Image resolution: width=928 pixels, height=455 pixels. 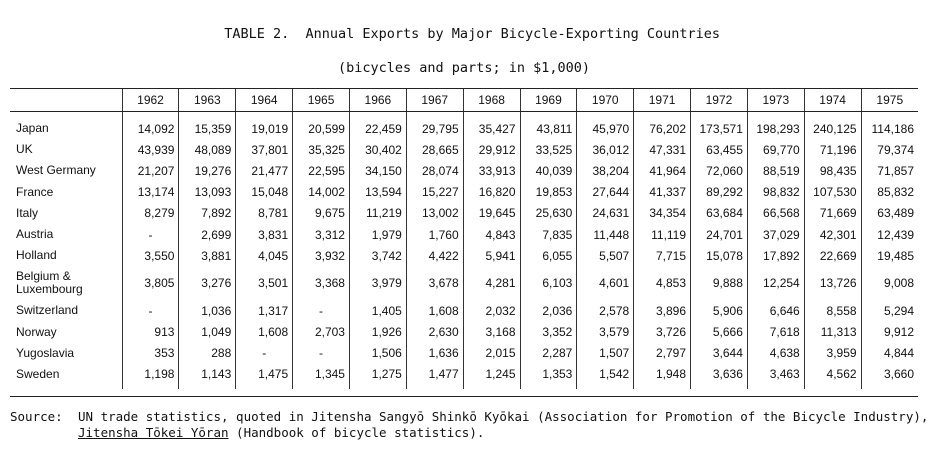 What do you see at coordinates (548, 353) in the screenshot?
I see `value-cell: 2,287` at bounding box center [548, 353].